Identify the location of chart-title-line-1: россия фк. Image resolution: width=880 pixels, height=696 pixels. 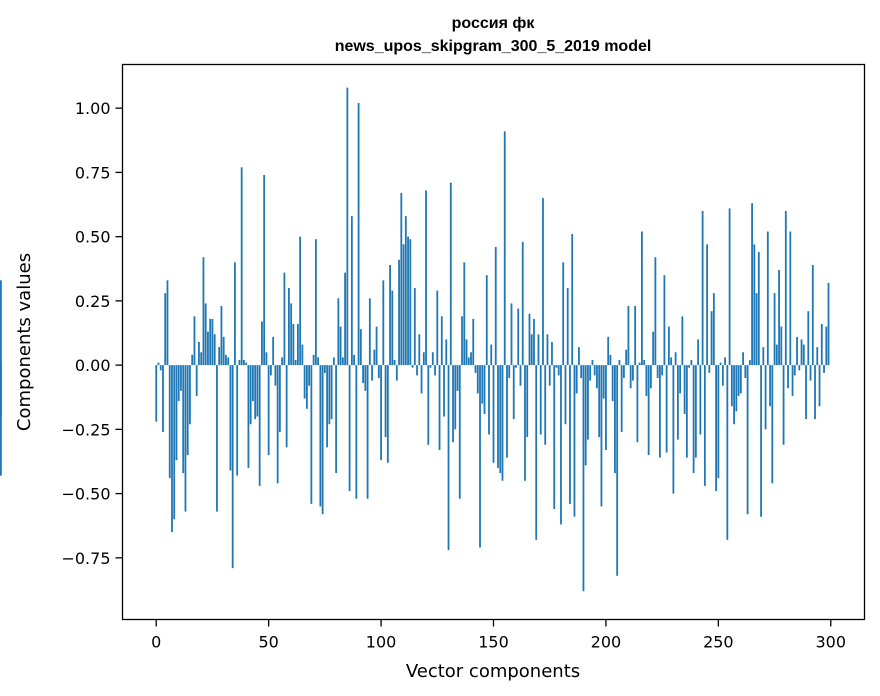
(494, 23).